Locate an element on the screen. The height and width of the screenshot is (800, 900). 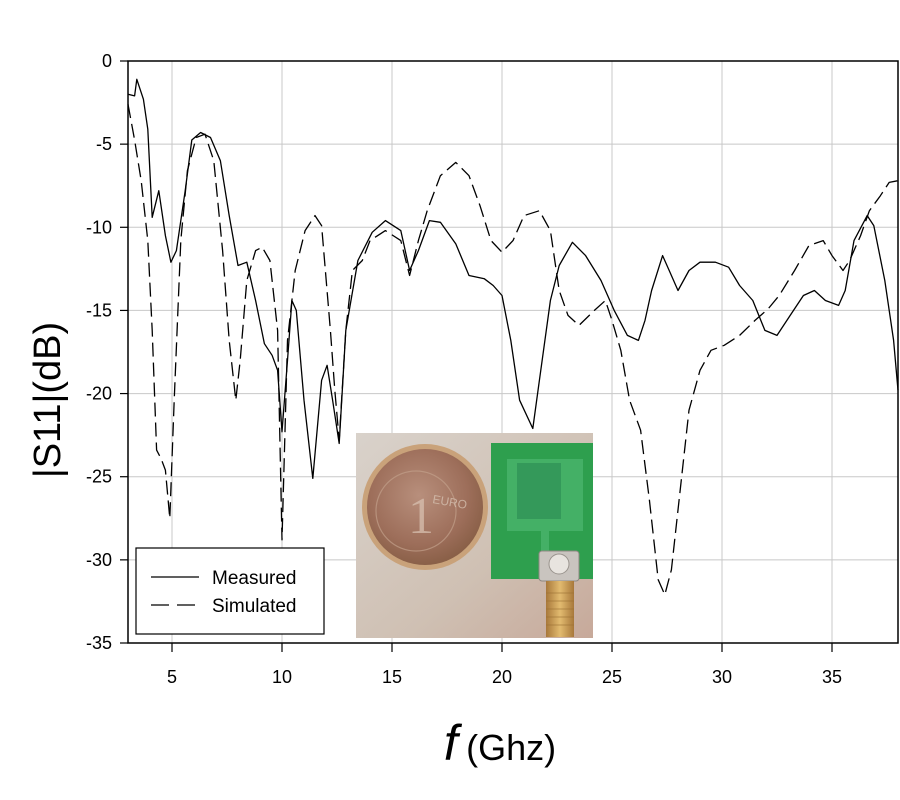
legend-box is located at coordinates (230, 591).